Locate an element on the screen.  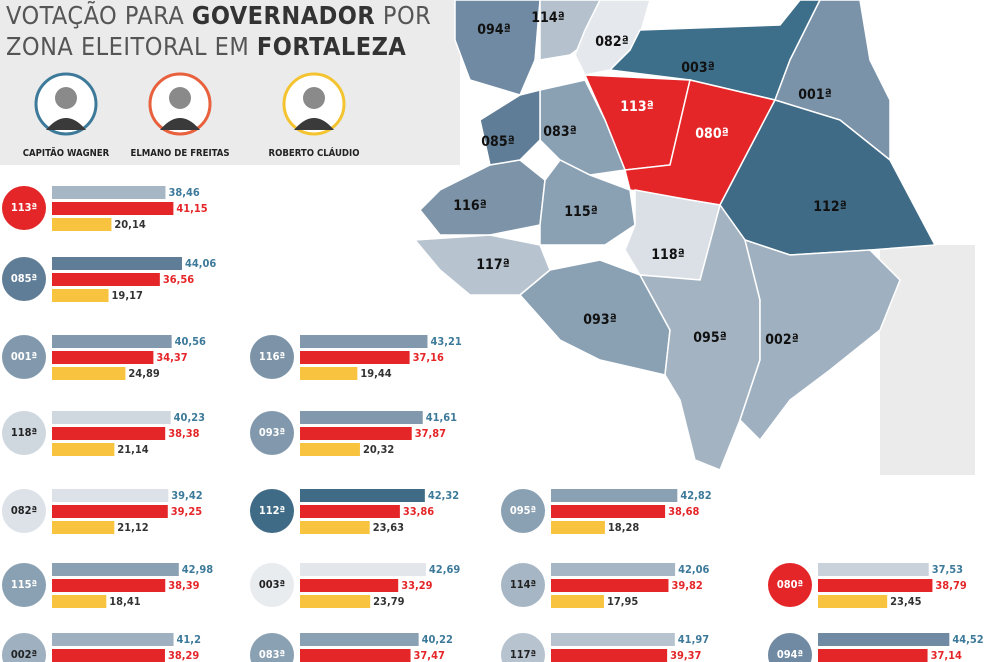
value-label: 34,37 is located at coordinates (171, 357).